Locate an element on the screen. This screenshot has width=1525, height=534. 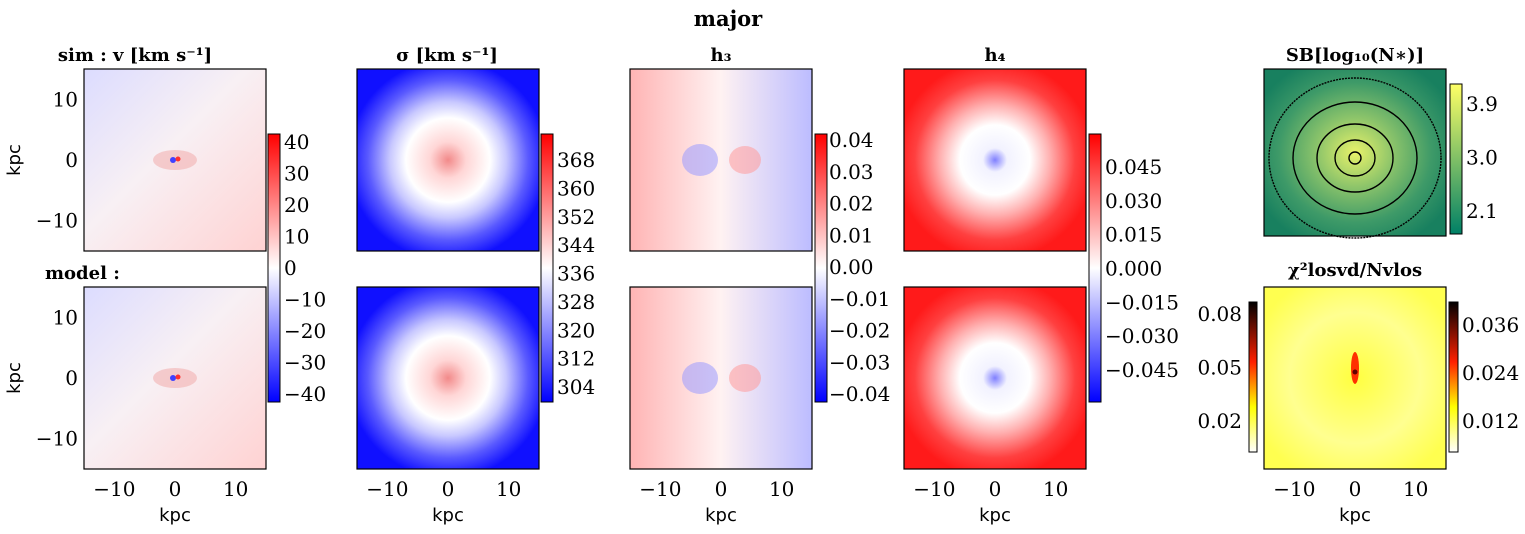
velocity-model-map is located at coordinates (175, 378).